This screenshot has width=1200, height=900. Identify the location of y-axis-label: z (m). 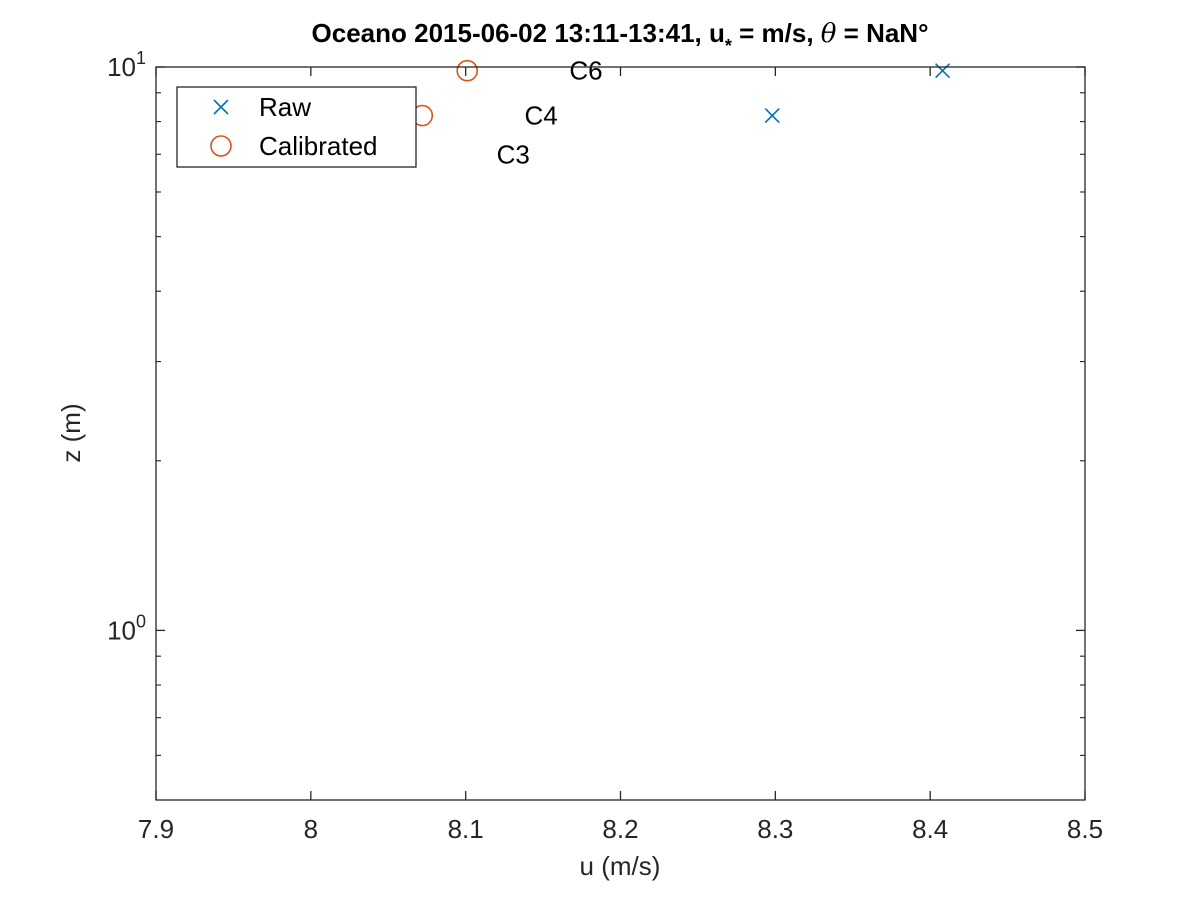
(71, 432).